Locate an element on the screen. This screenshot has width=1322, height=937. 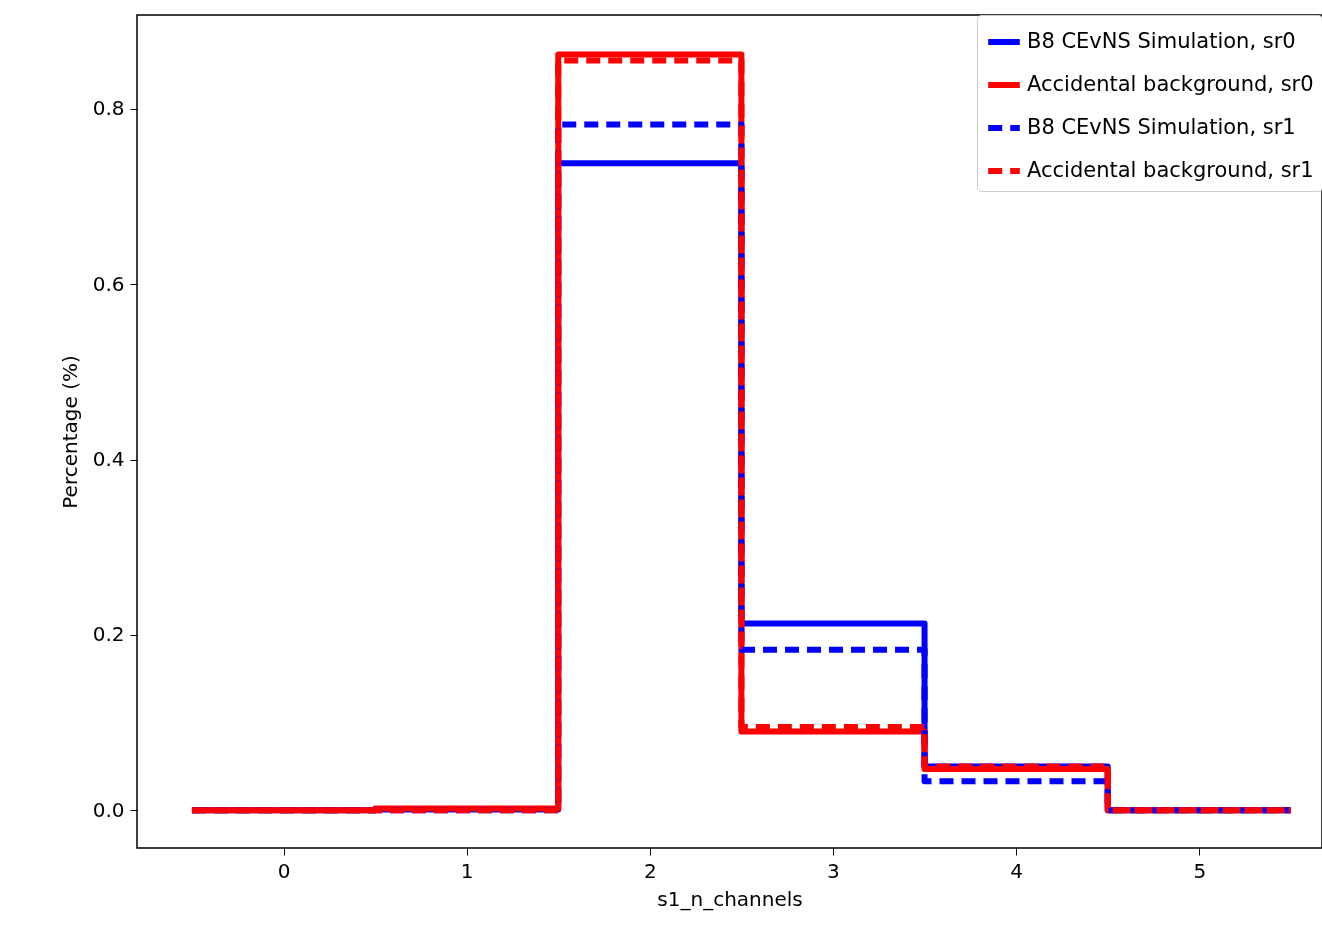
legend-label: B8 CEvNS Simulation, sr1 is located at coordinates (1161, 127).